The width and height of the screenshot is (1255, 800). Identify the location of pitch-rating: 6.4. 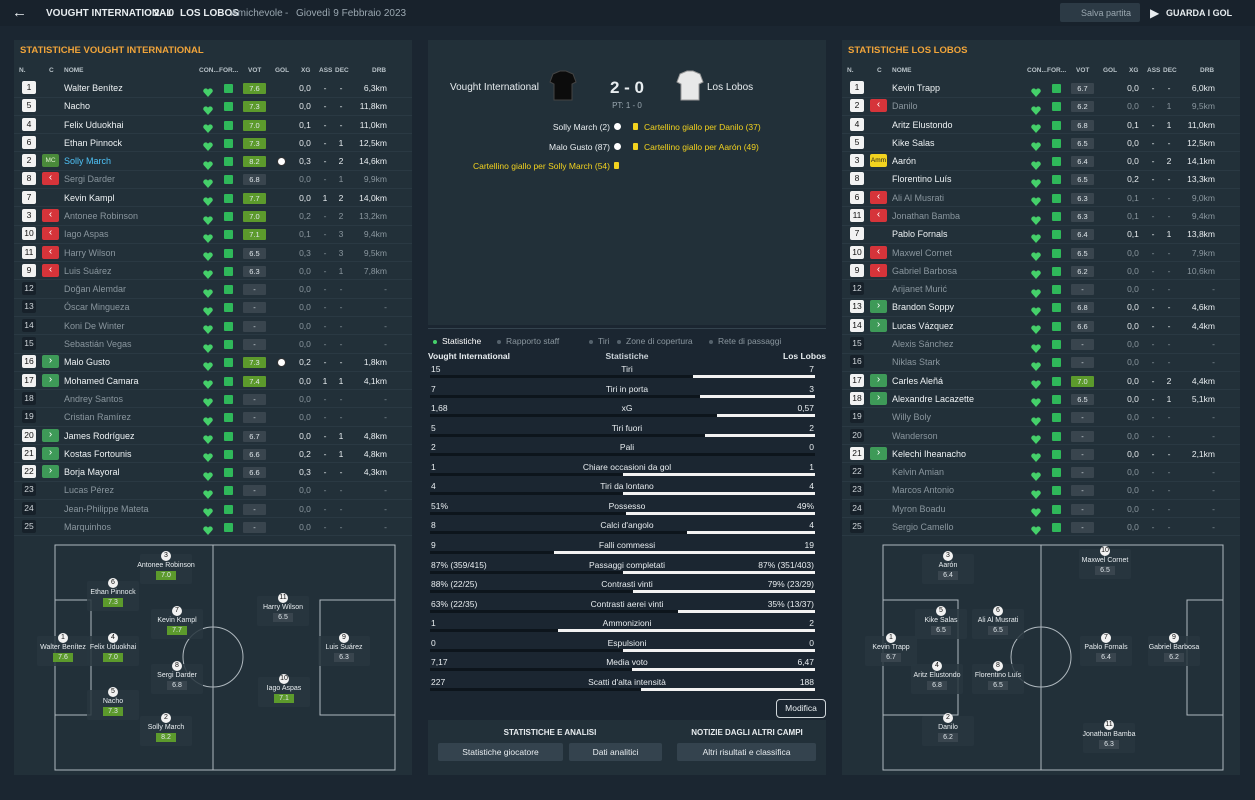
(1106, 657).